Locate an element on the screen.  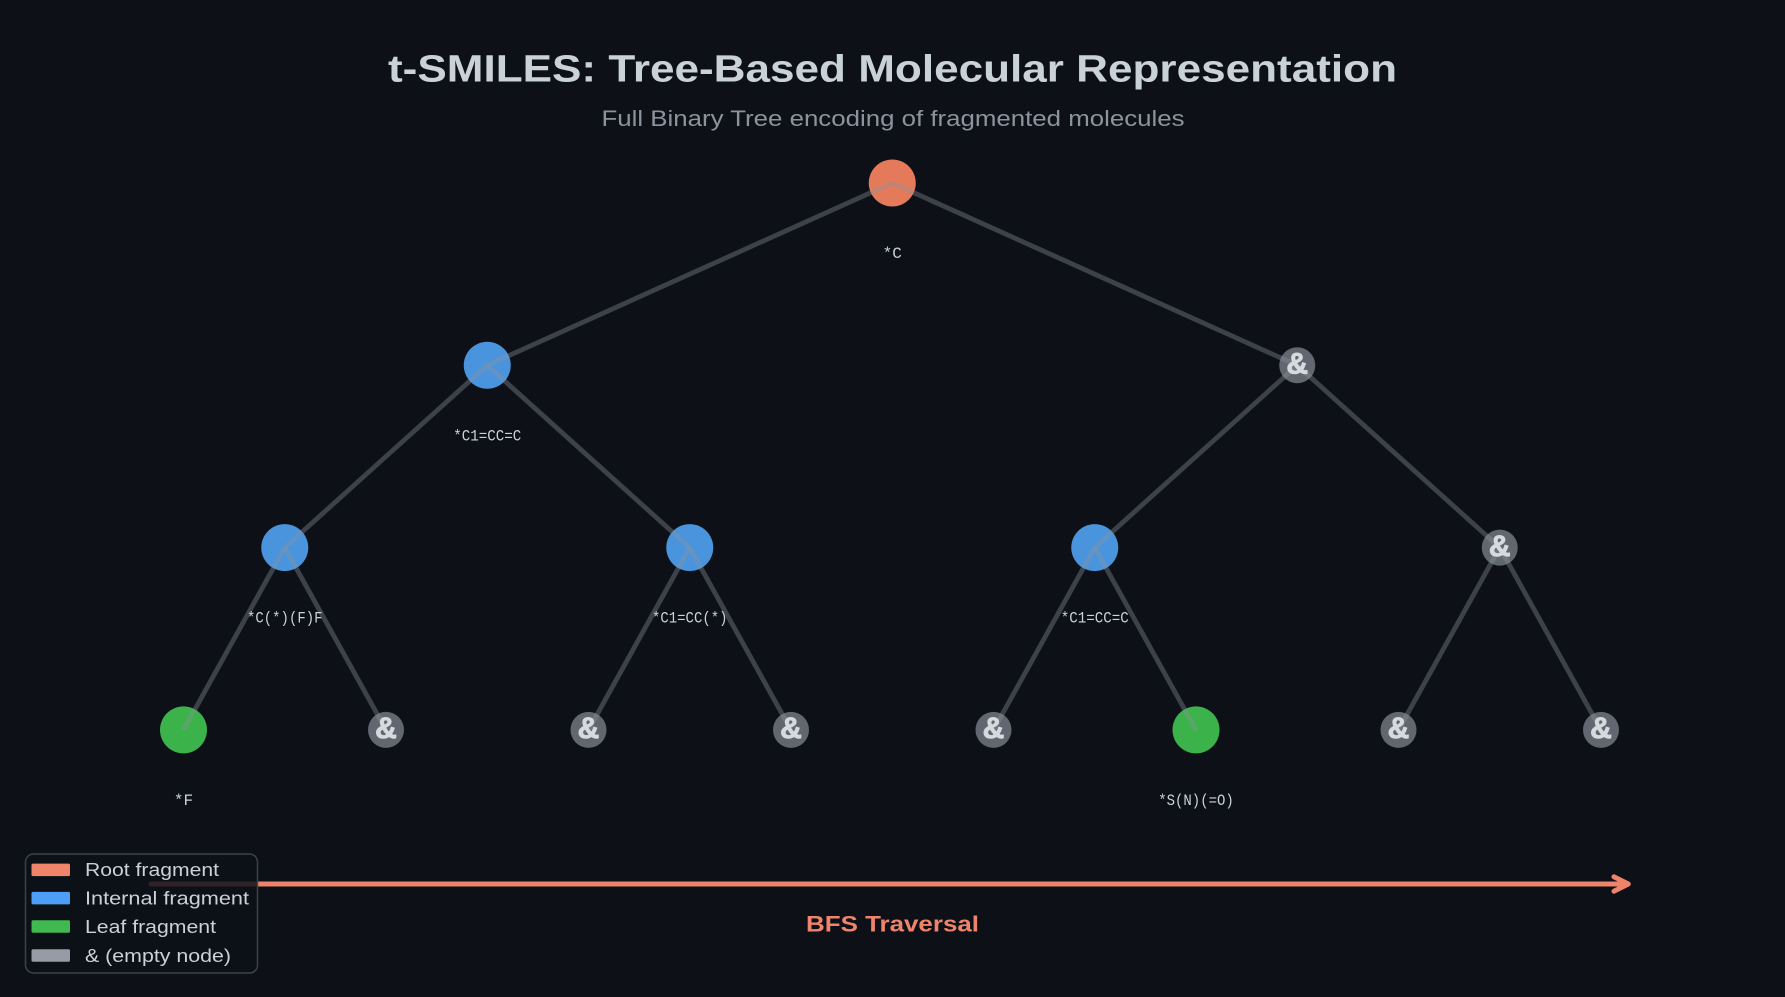
svg-text: *C(*)(F)F is located at coordinates (285, 619).